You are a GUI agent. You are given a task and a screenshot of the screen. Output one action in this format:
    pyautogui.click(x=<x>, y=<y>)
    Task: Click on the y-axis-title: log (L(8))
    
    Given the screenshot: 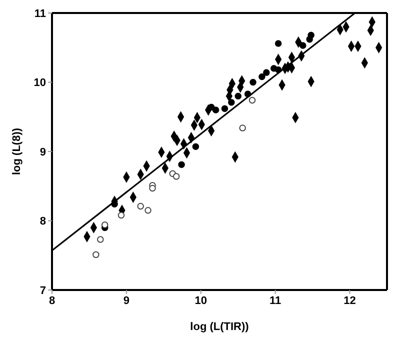 What is the action you would take?
    pyautogui.click(x=16, y=152)
    